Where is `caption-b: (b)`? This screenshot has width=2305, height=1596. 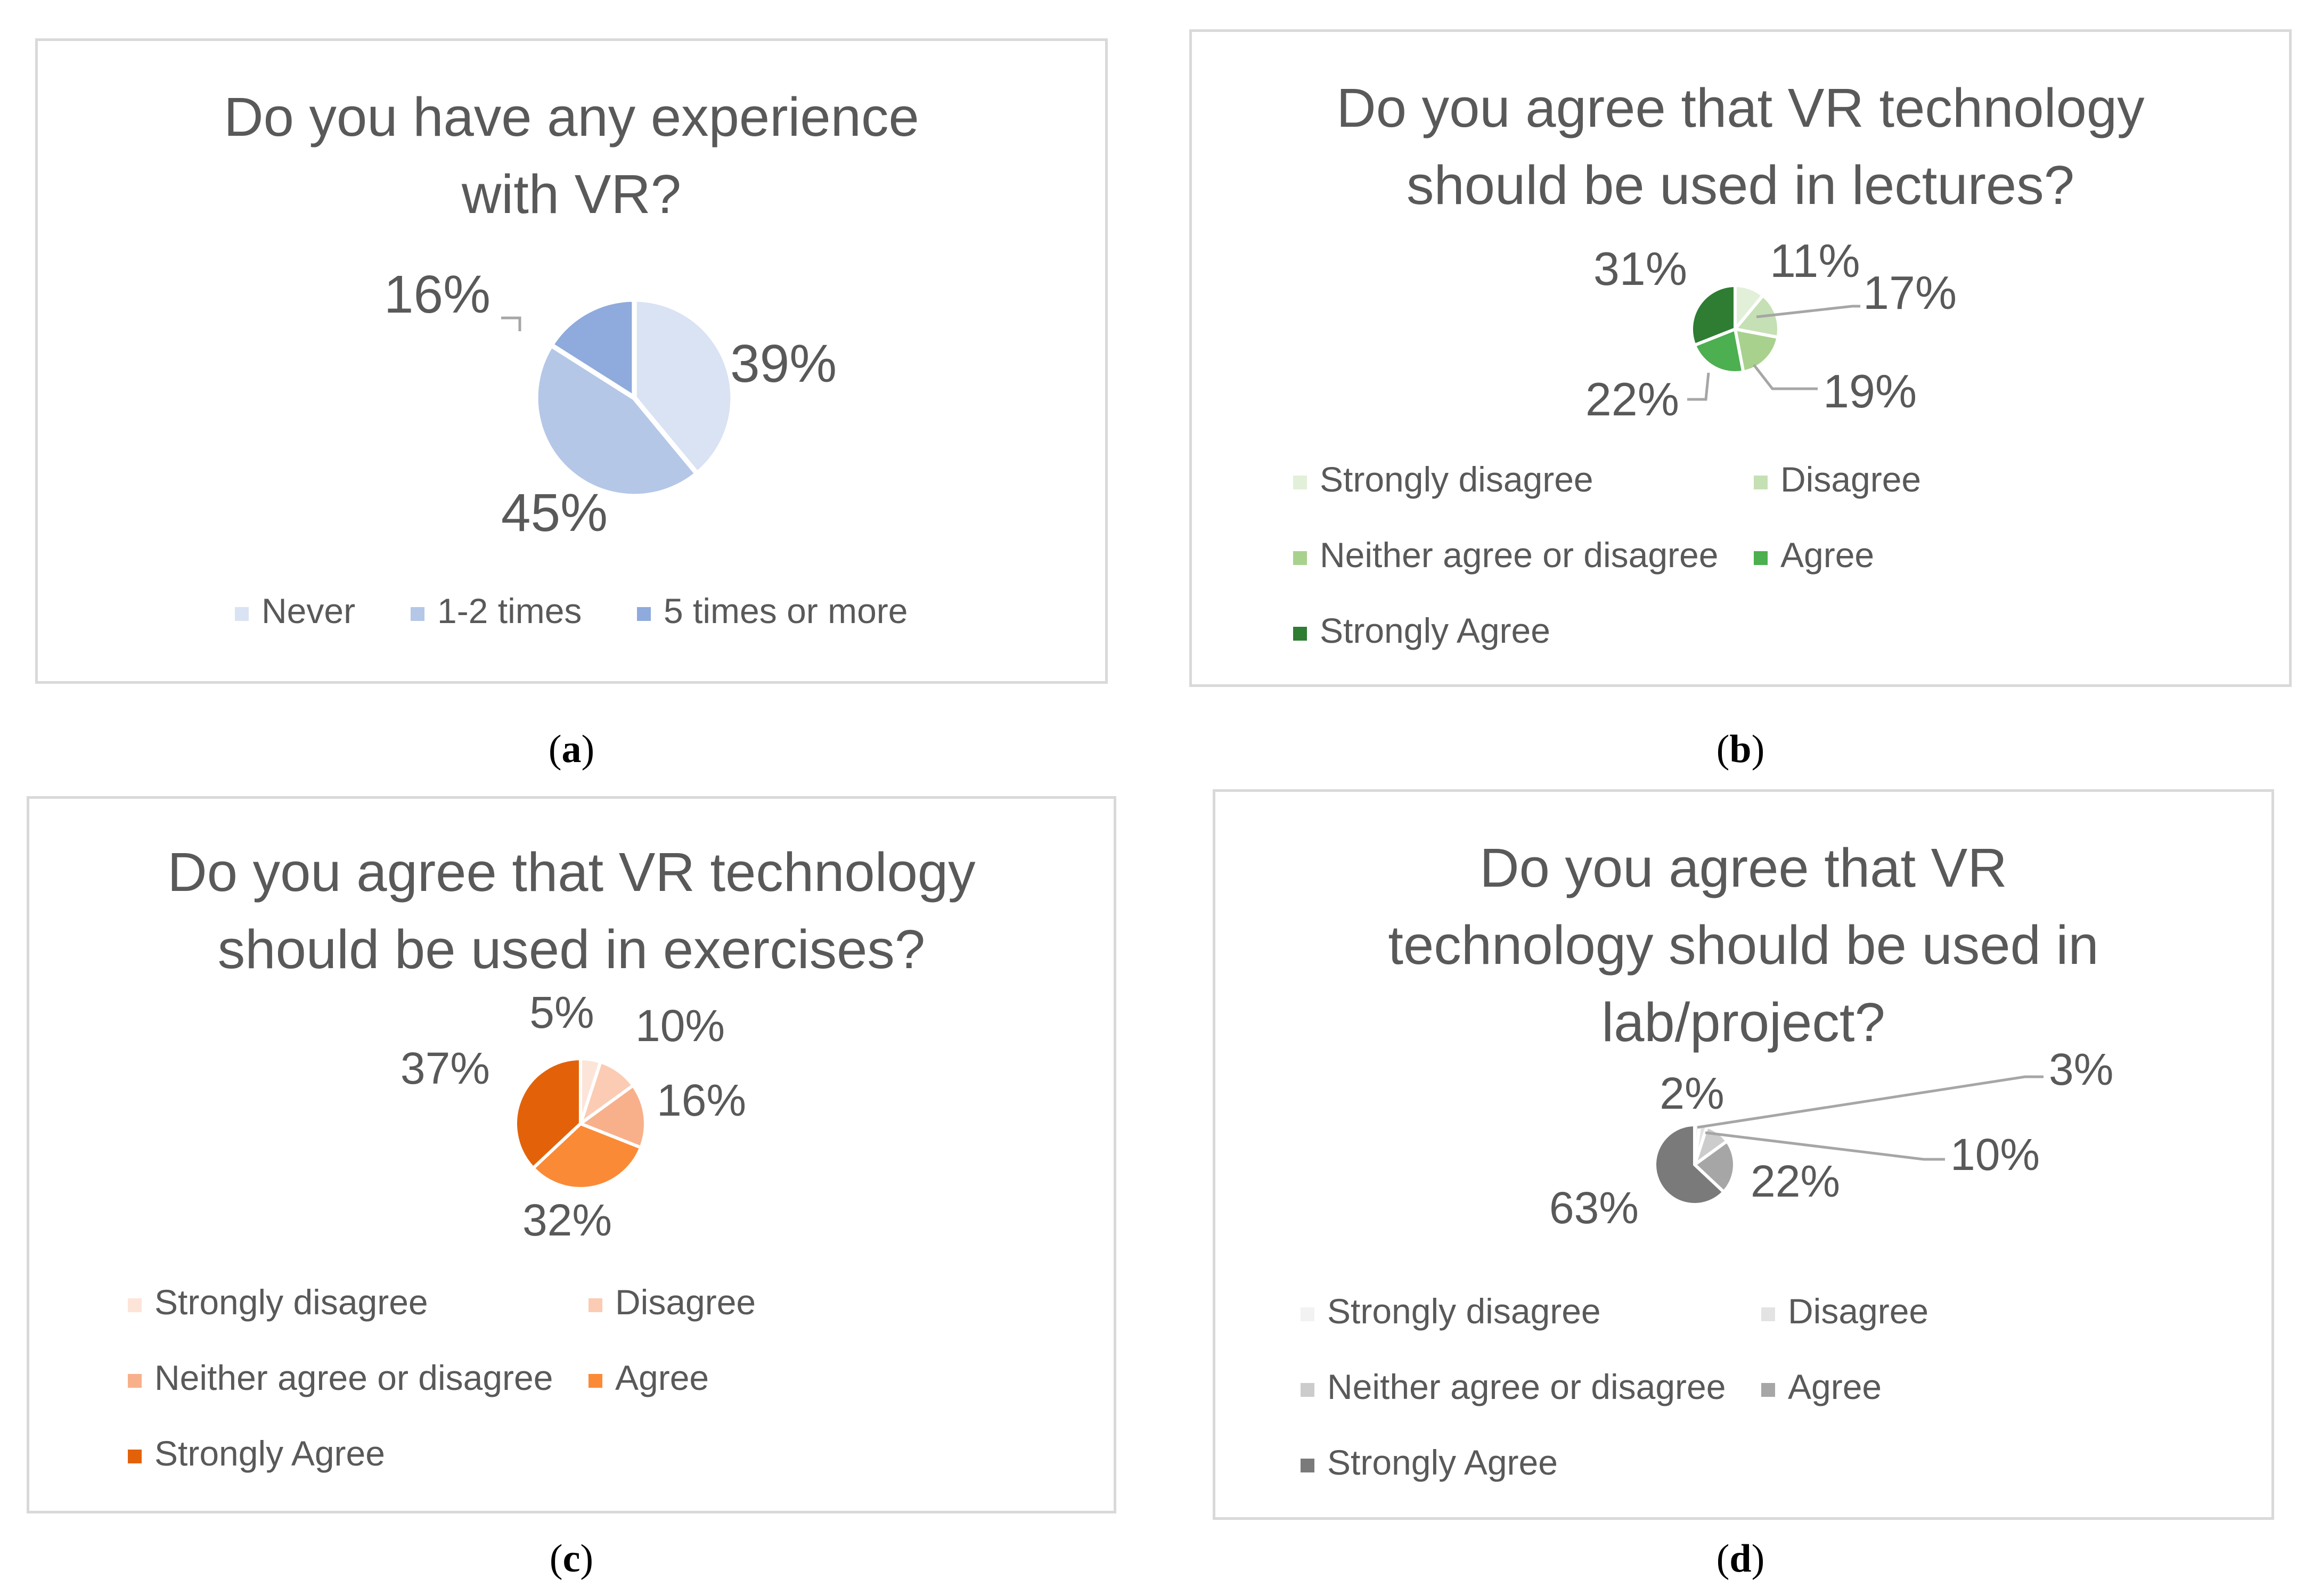 caption-b: (b) is located at coordinates (1741, 749).